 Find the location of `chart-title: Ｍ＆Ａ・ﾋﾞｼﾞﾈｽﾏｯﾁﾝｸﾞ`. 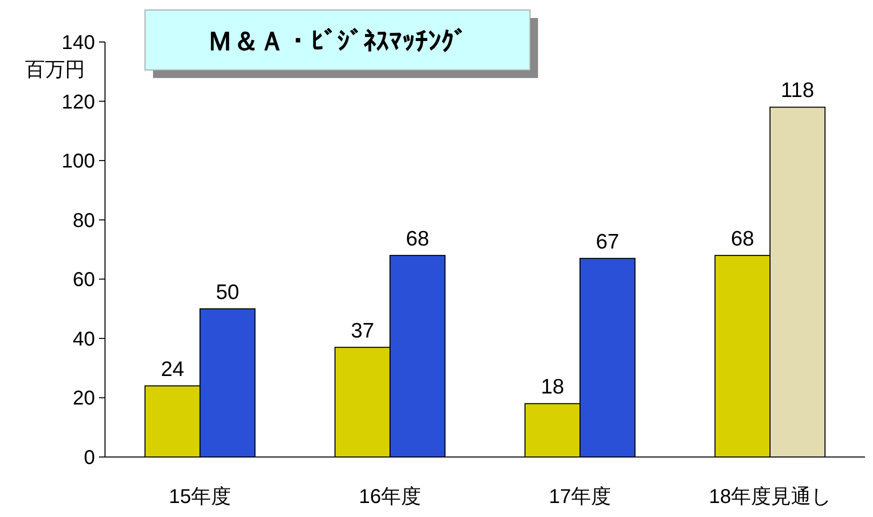

chart-title: Ｍ＆Ａ・ﾋﾞｼﾞﾈｽﾏｯﾁﾝｸﾞ is located at coordinates (337, 41).